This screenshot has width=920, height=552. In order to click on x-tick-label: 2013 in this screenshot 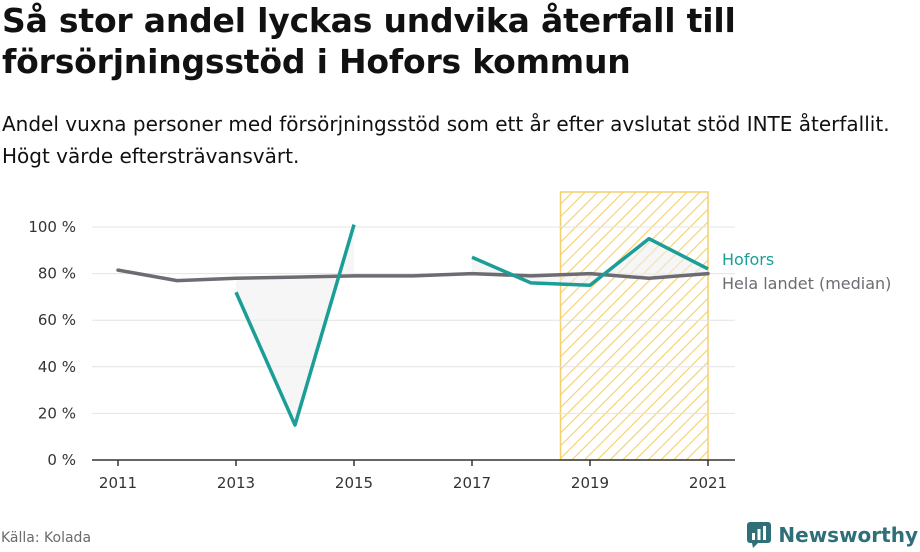, I will do `click(236, 483)`.